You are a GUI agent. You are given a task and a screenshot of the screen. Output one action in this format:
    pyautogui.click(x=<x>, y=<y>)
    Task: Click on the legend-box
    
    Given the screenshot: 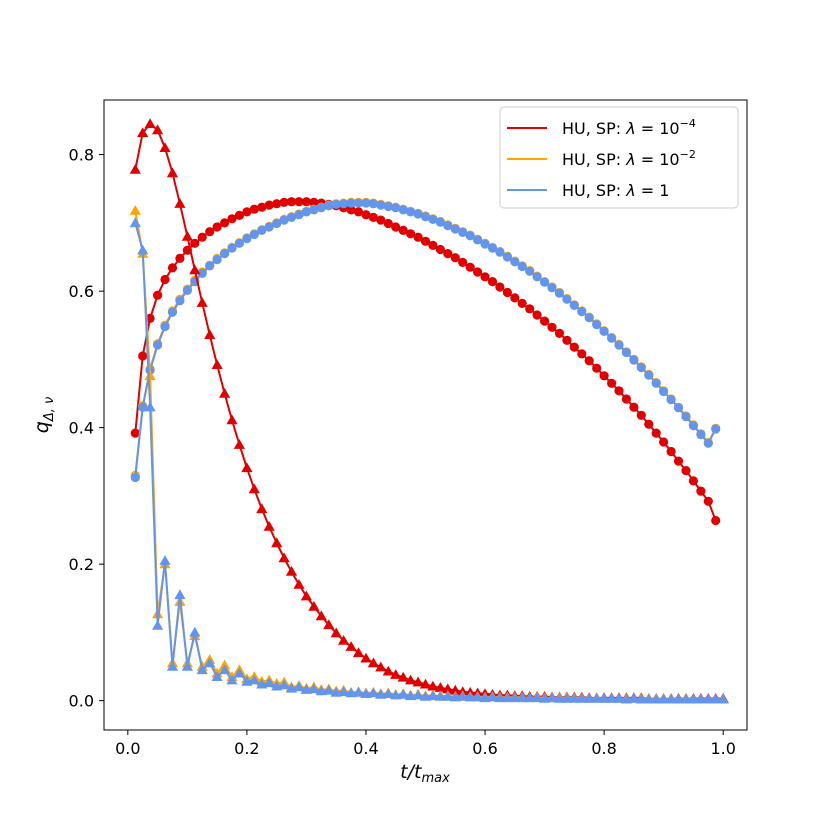 What is the action you would take?
    pyautogui.click(x=619, y=157)
    